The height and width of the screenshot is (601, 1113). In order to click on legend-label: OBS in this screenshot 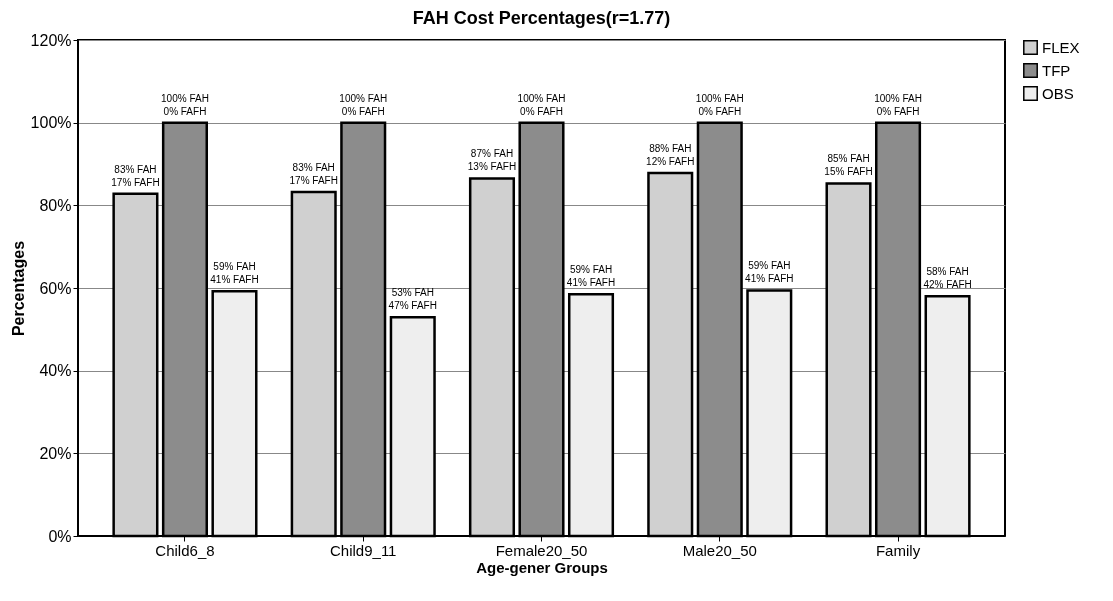, I will do `click(1058, 93)`.